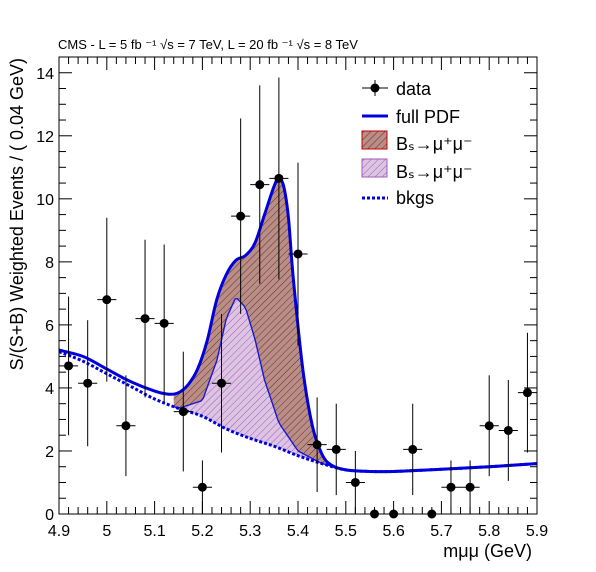 This screenshot has width=596, height=572. What do you see at coordinates (414, 89) in the screenshot?
I see `legend-label-data: data` at bounding box center [414, 89].